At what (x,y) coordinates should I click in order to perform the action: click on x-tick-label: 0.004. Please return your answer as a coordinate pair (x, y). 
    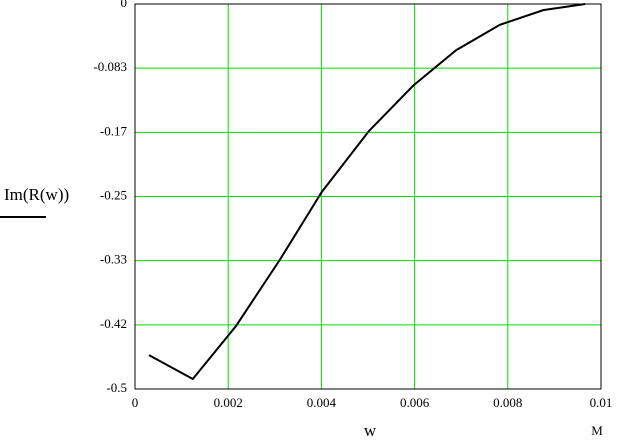
    Looking at the image, I should click on (322, 402).